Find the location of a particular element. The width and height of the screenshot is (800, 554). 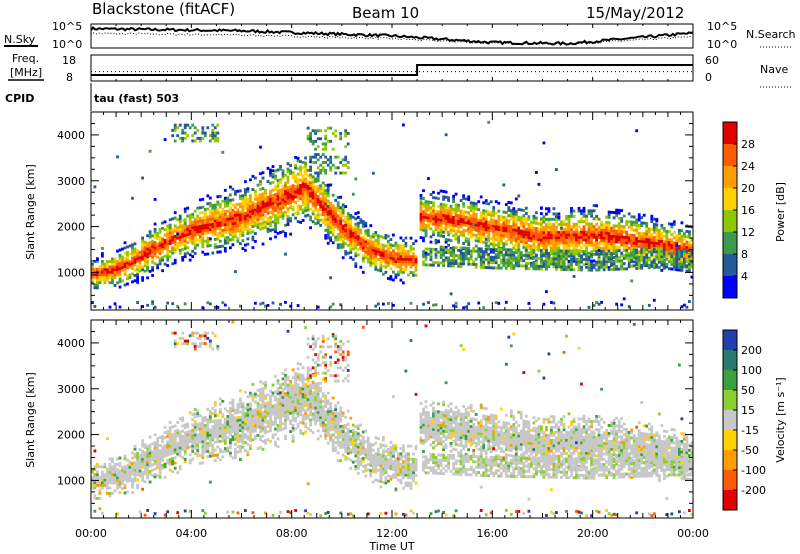

velocity-y-tick-4000: 4000 is located at coordinates (71, 343).